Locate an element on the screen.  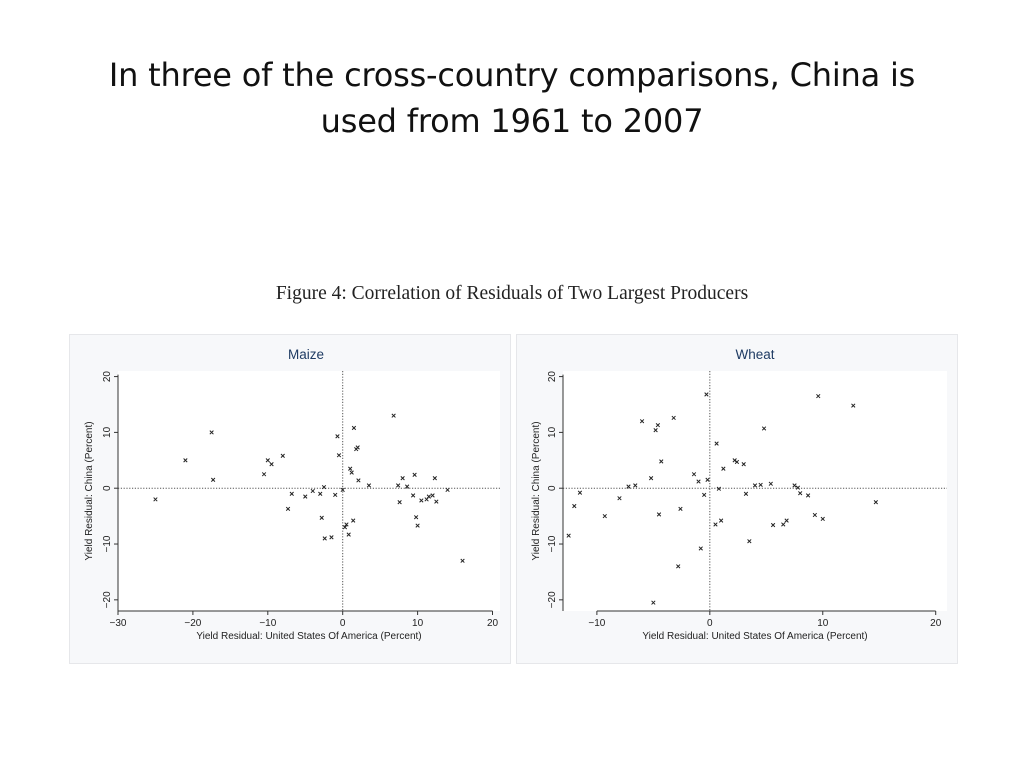
maize-x-tick-label: −30 is located at coordinates (118, 623).